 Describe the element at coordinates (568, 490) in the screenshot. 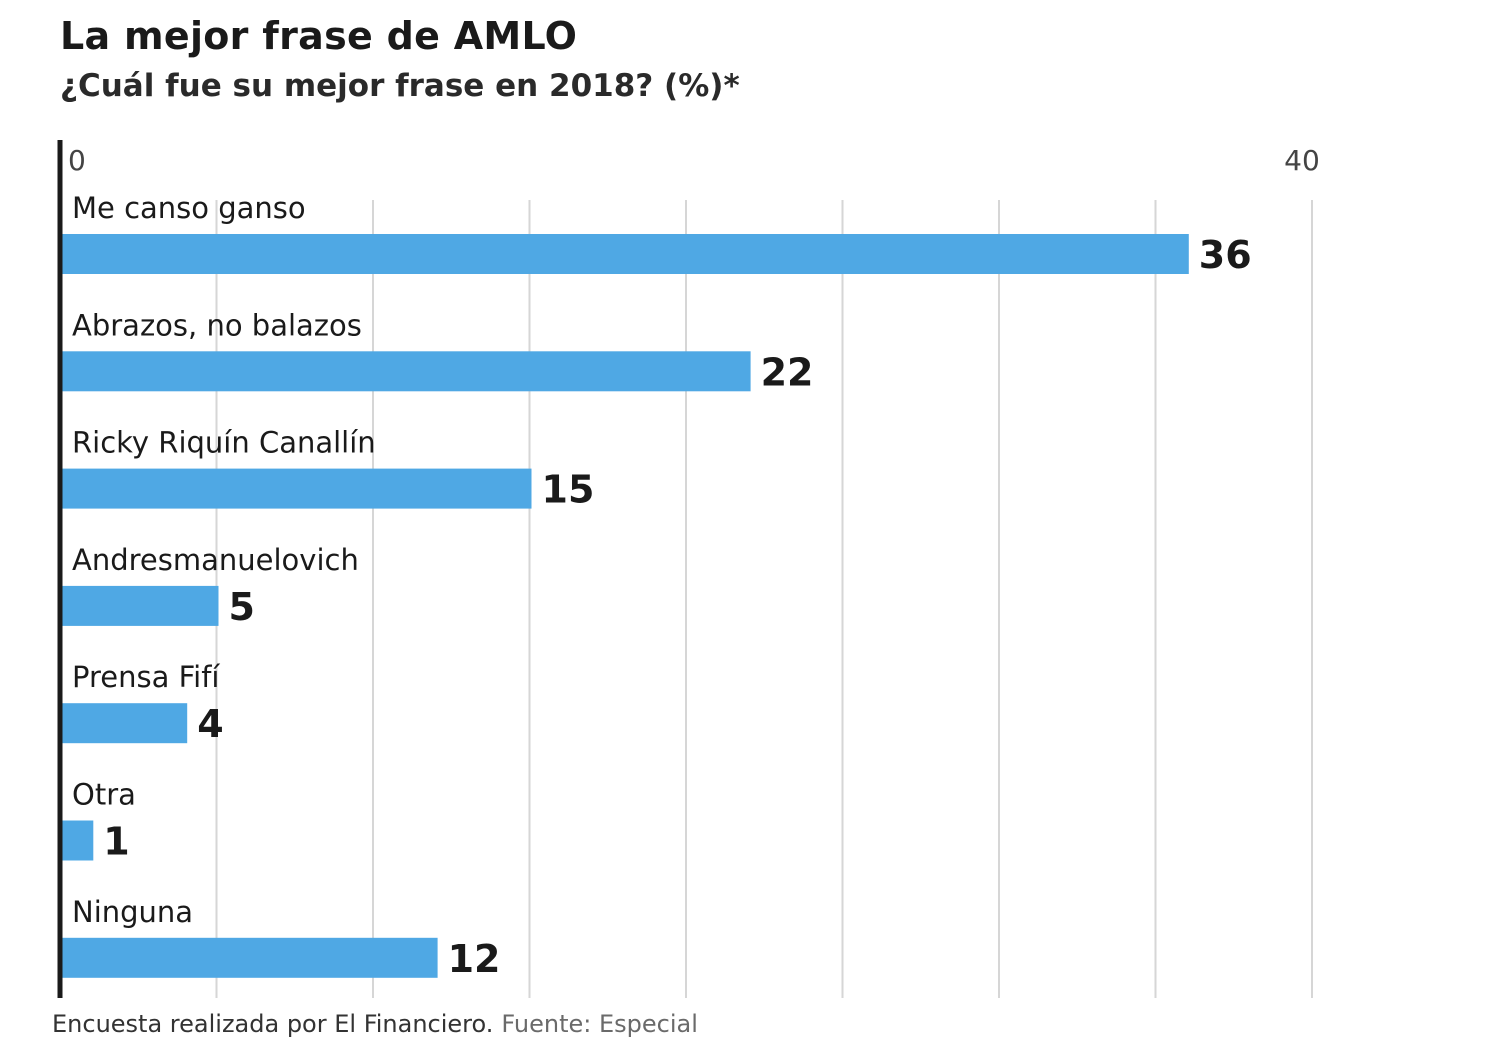

I see `value-label: 15` at that location.